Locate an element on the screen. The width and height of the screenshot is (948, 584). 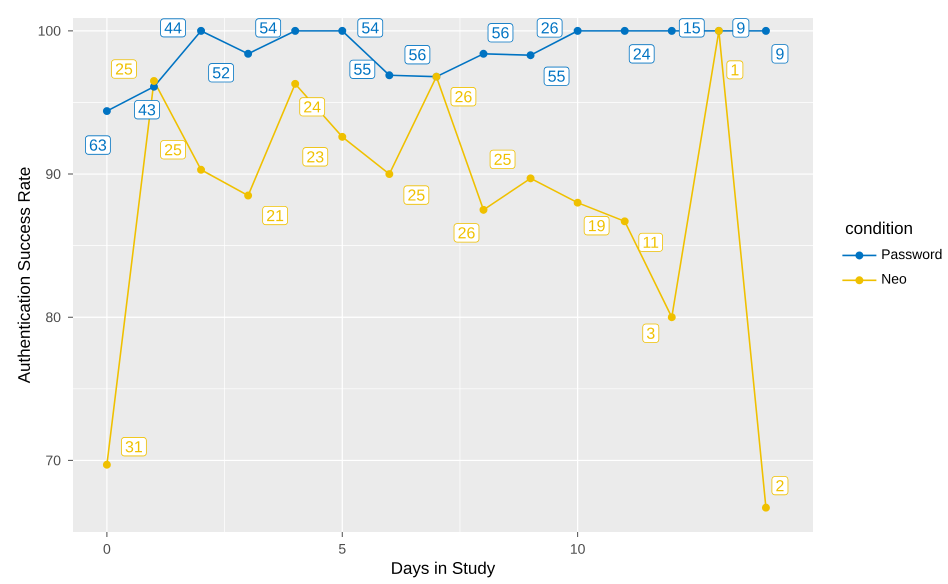
annotation: 63 is located at coordinates (98, 145).